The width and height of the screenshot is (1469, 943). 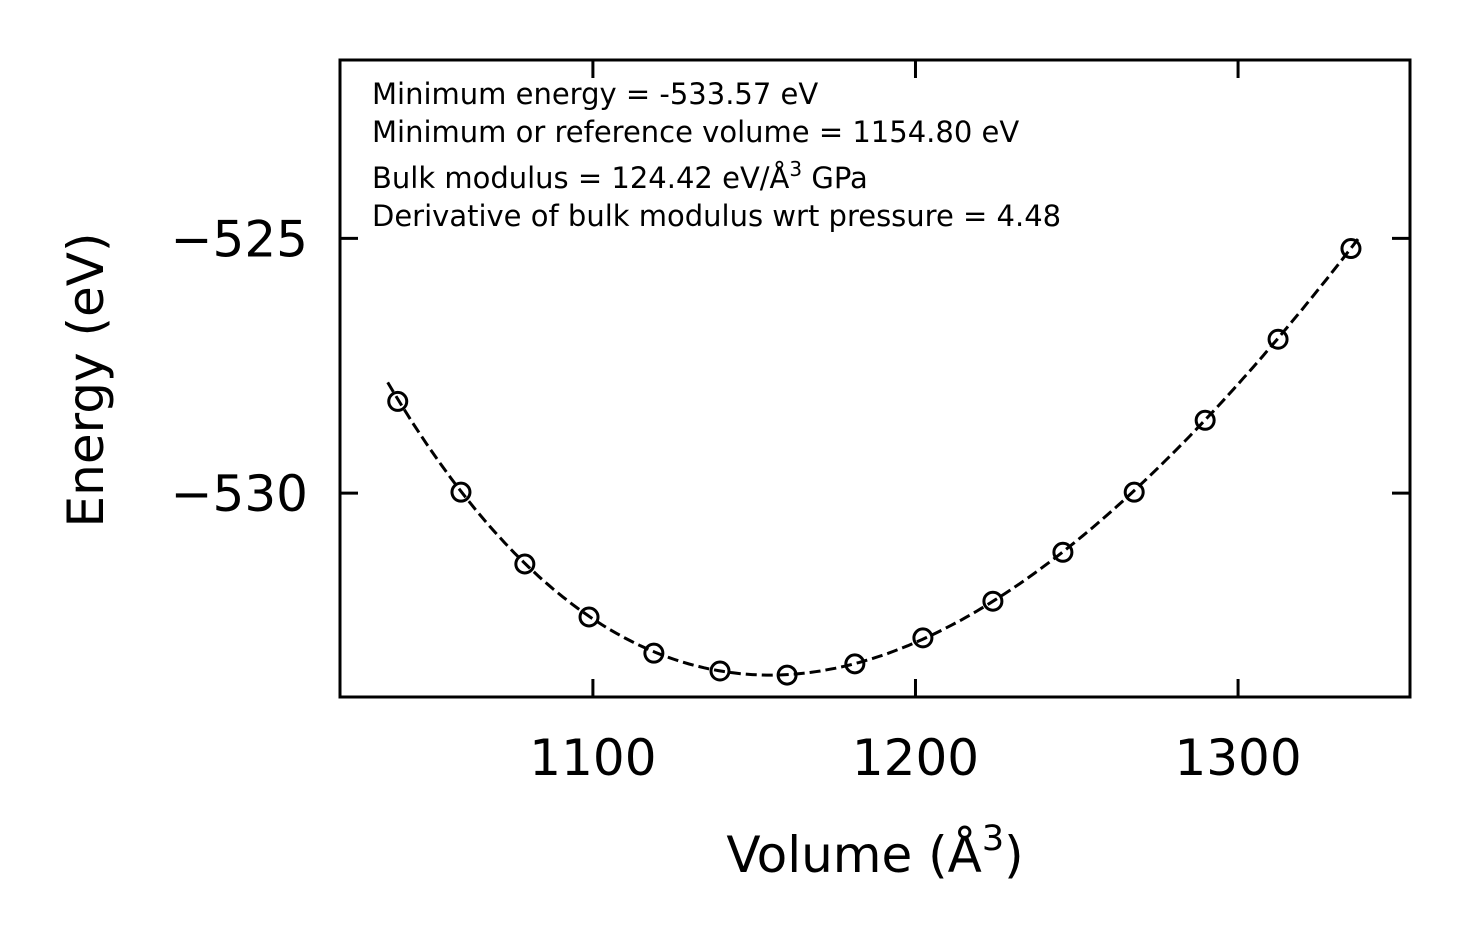 I want to click on x-tick-label: 1300, so click(x=1237, y=758).